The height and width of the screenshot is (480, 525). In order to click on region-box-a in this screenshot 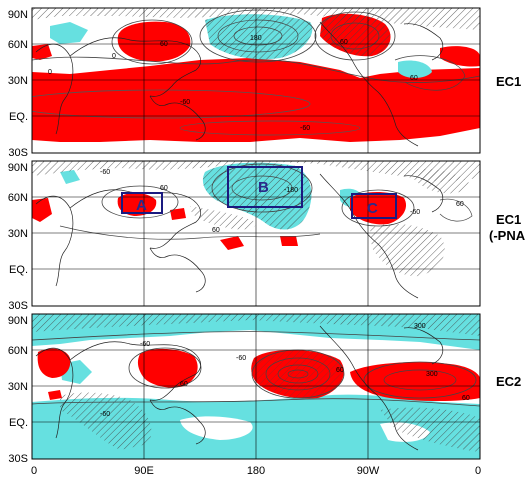, I will do `click(142, 203)`.